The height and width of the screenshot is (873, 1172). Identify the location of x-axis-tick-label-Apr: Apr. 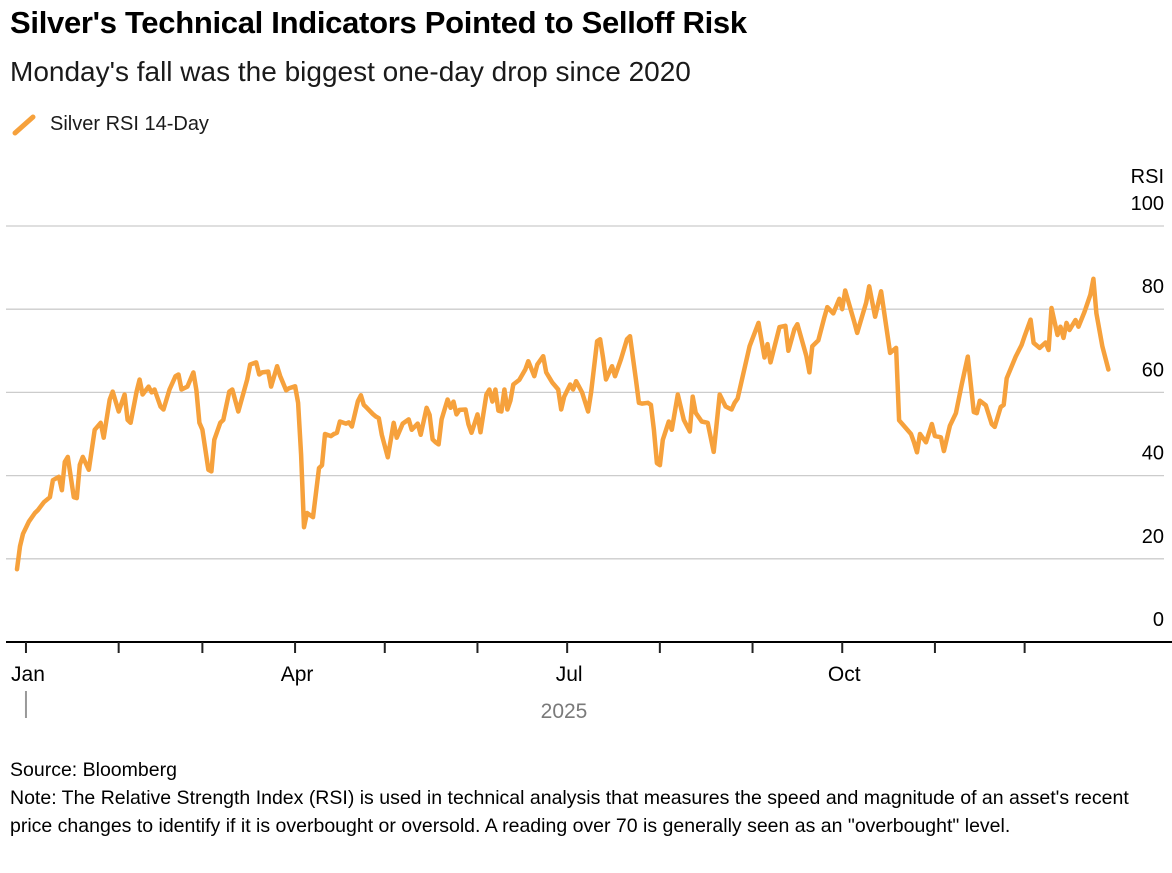
(297, 674).